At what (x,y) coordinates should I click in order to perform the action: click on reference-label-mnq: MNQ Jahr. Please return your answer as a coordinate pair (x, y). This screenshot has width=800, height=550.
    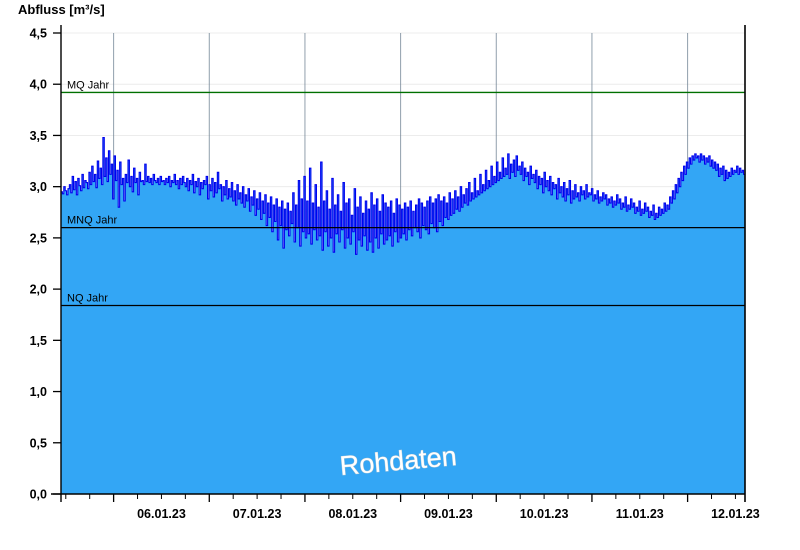
    Looking at the image, I should click on (92, 221).